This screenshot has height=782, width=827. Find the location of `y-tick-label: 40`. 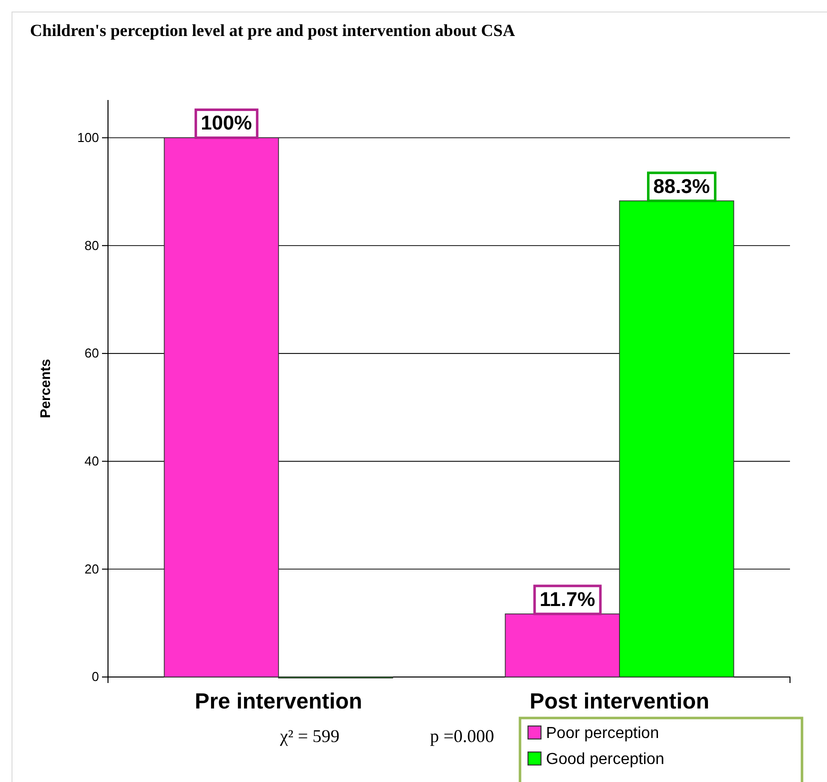

y-tick-label: 40 is located at coordinates (91, 460).